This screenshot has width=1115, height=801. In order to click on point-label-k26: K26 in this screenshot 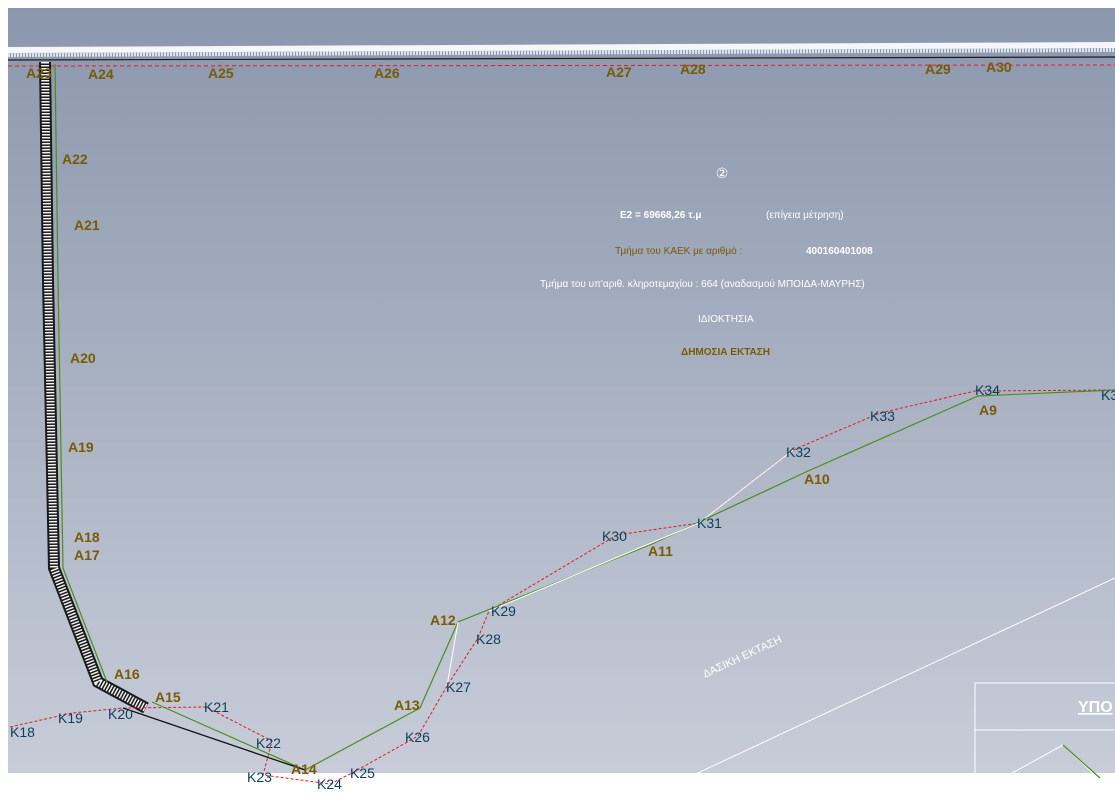, I will do `click(417, 737)`.